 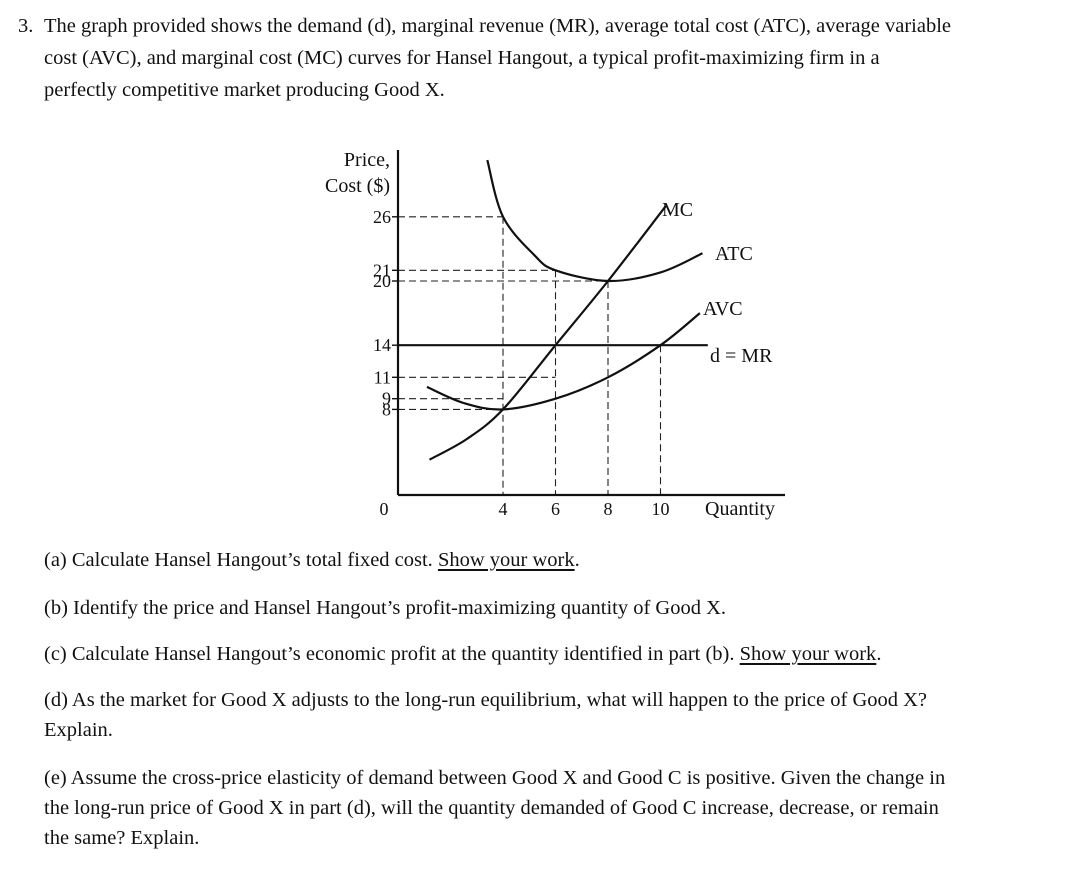 I want to click on reference-dashes, so click(x=530, y=355).